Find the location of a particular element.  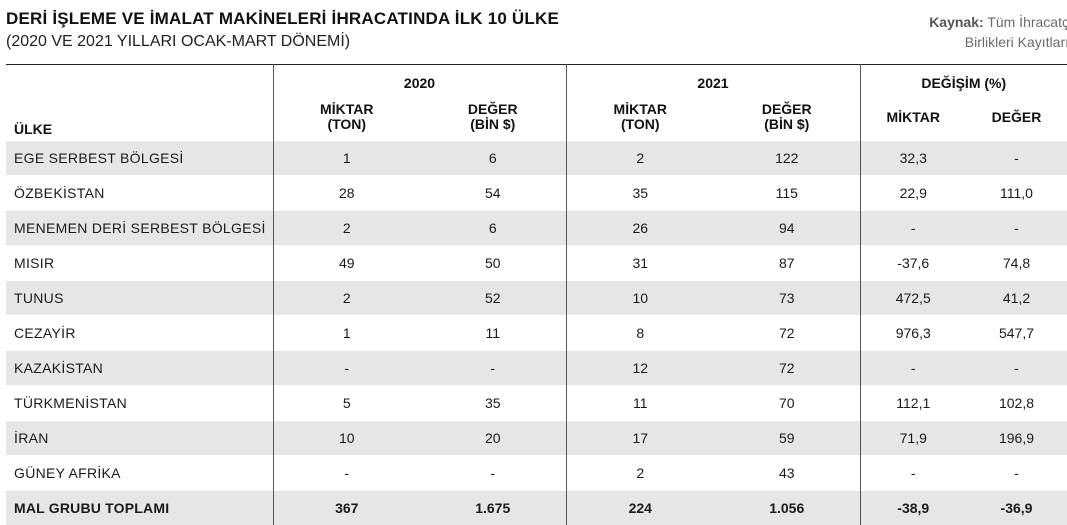

change-deger-cell: 102,8 is located at coordinates (1016, 403).